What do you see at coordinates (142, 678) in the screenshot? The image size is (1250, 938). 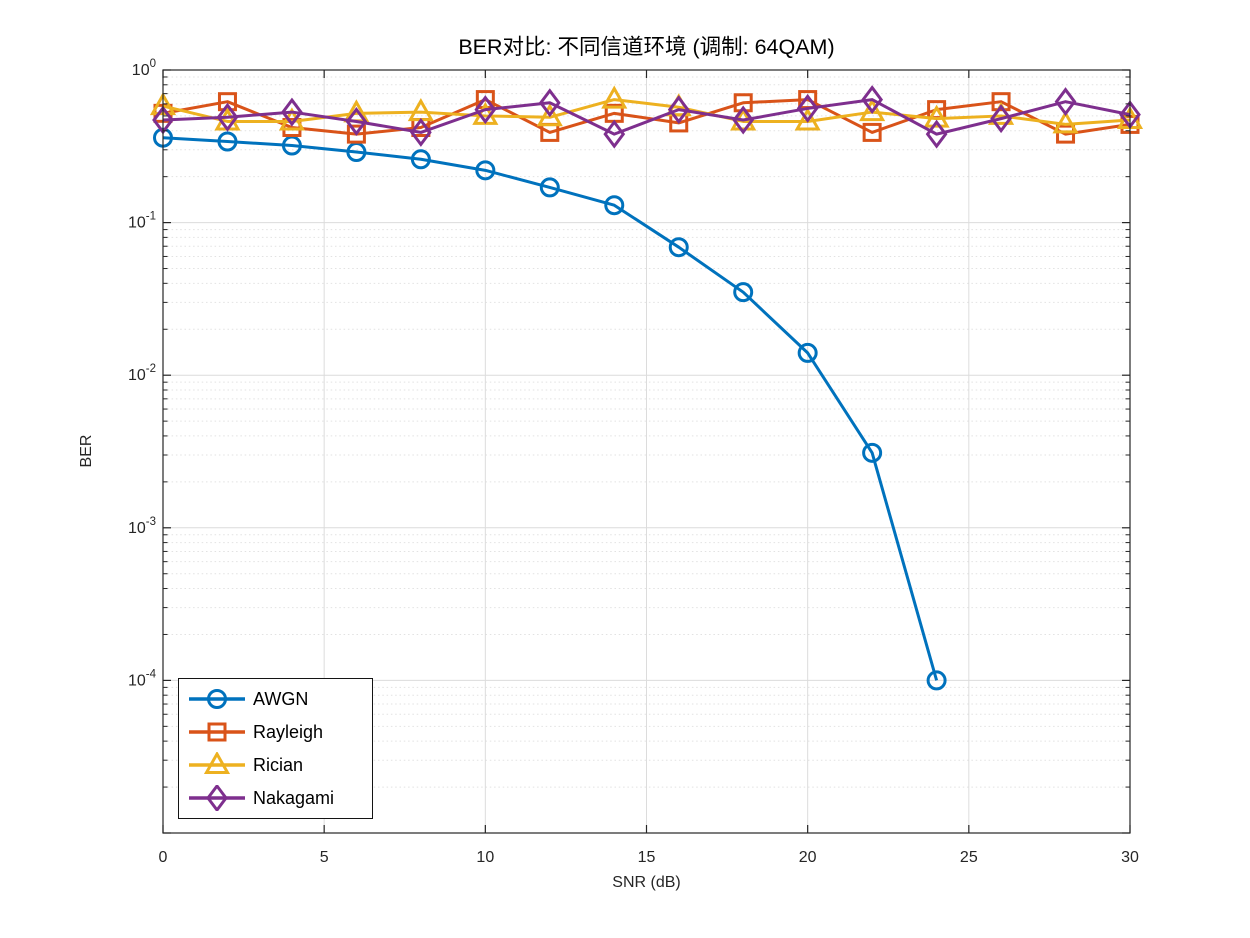 I see `svg-text: 10⁻⁴` at bounding box center [142, 678].